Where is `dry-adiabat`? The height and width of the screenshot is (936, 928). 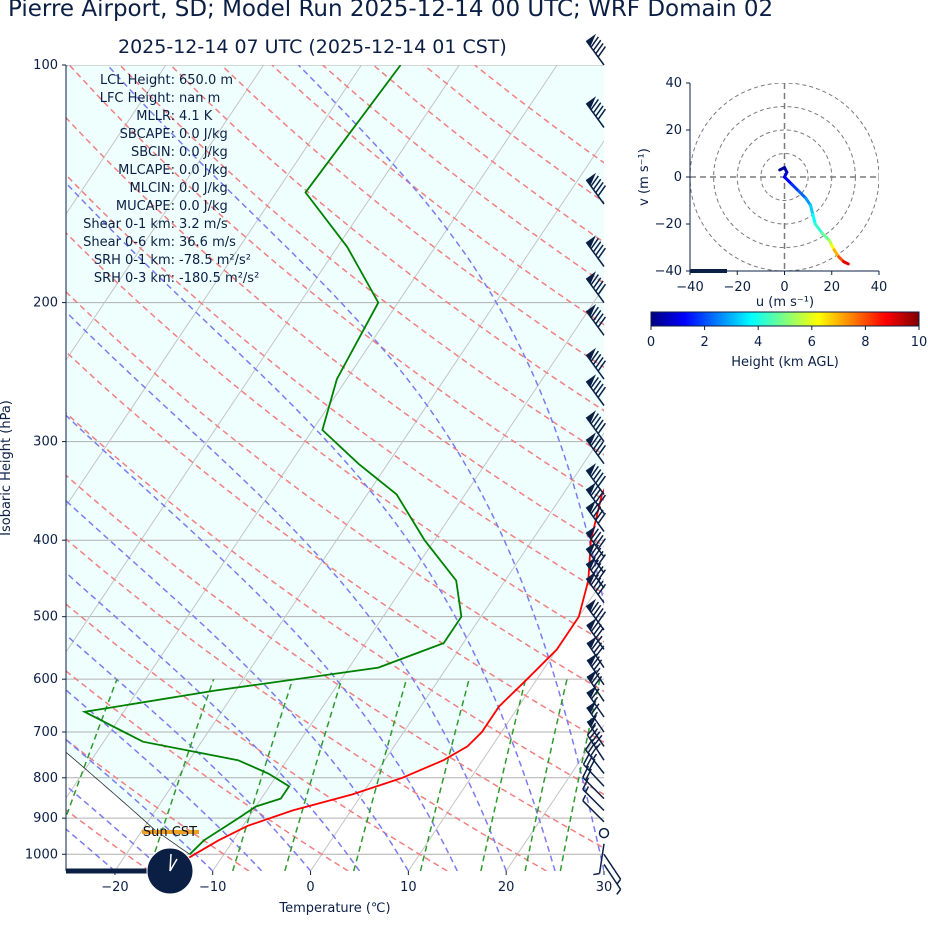
dry-adiabat is located at coordinates (108, 840).